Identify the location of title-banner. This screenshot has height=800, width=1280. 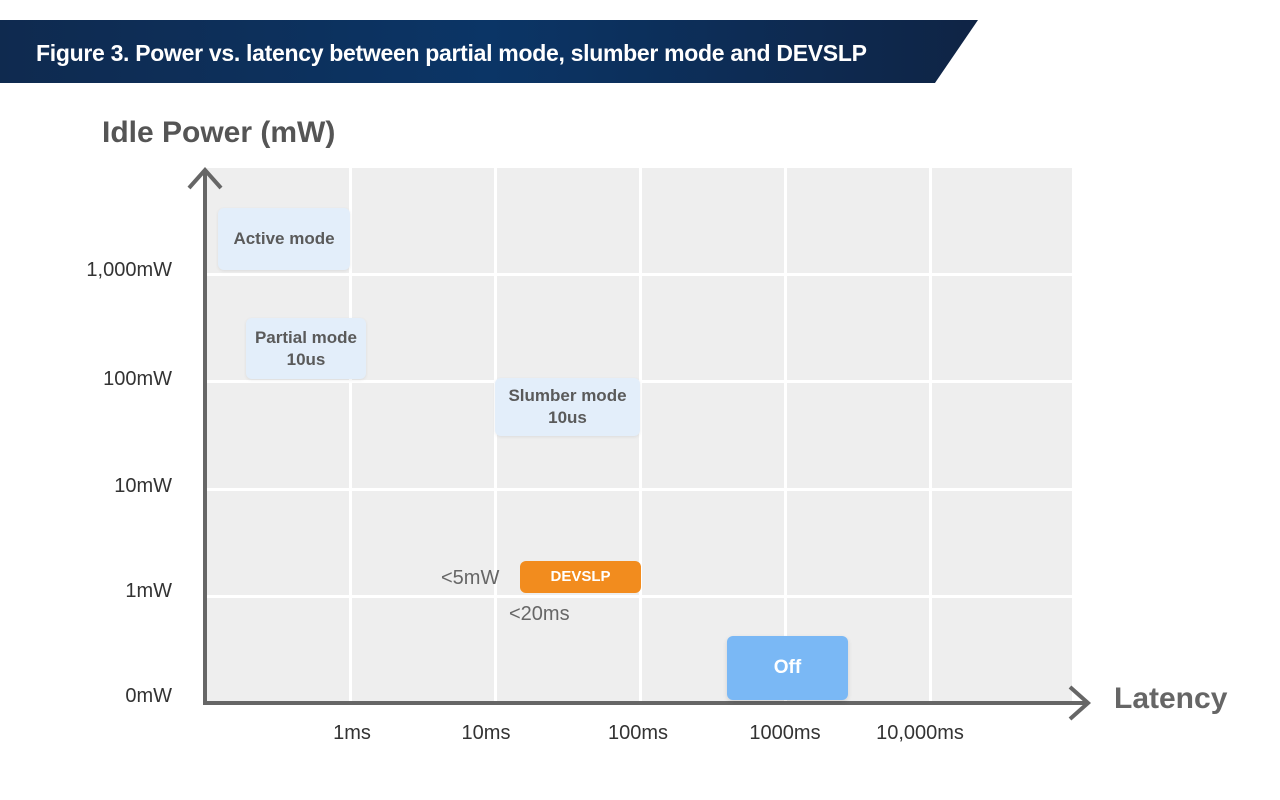
(489, 51).